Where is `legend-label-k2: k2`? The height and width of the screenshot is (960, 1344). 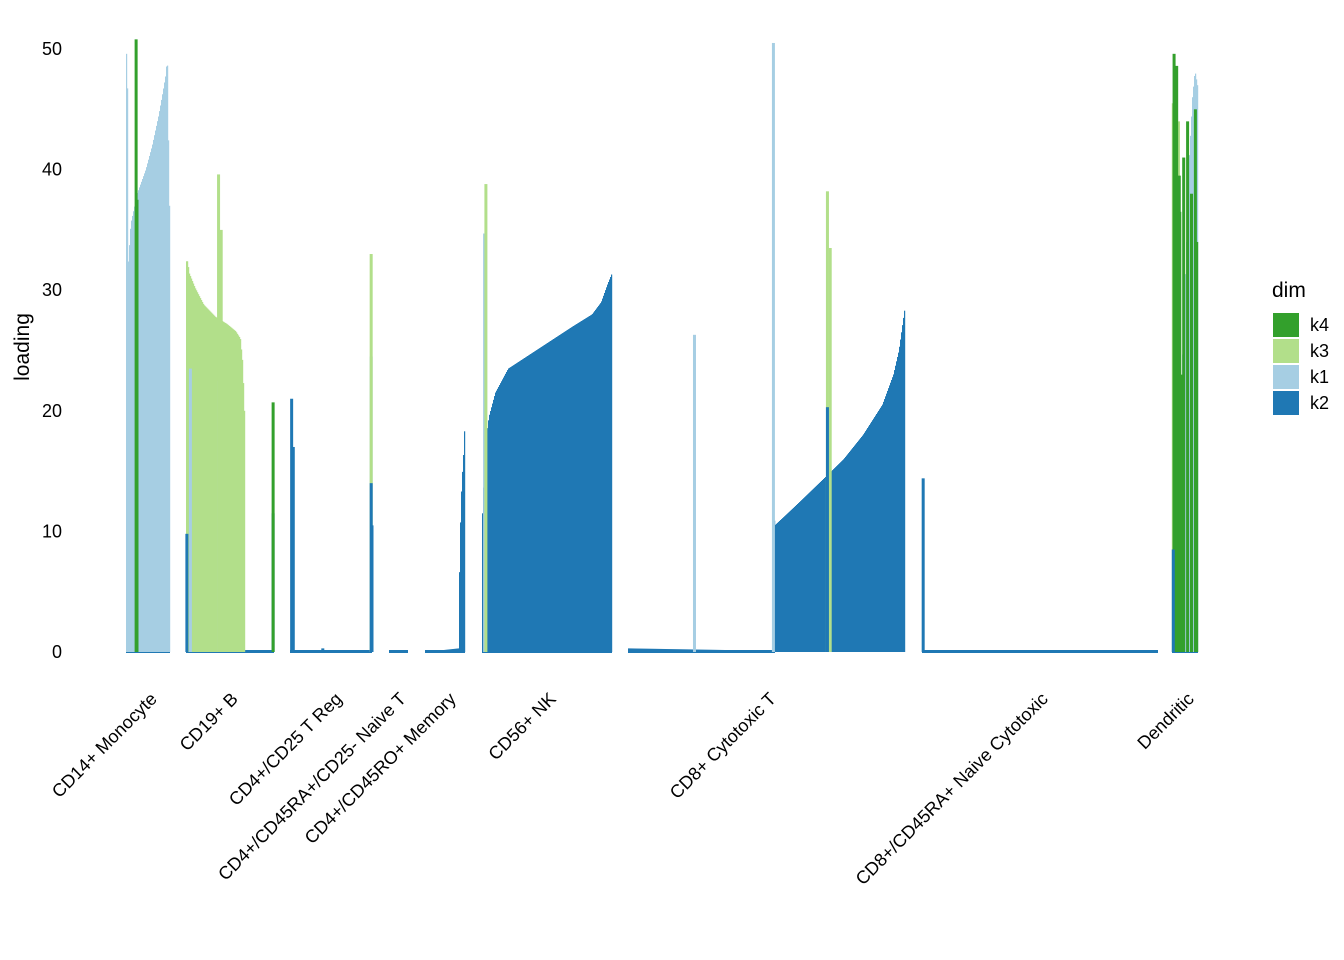 legend-label-k2: k2 is located at coordinates (1319, 403).